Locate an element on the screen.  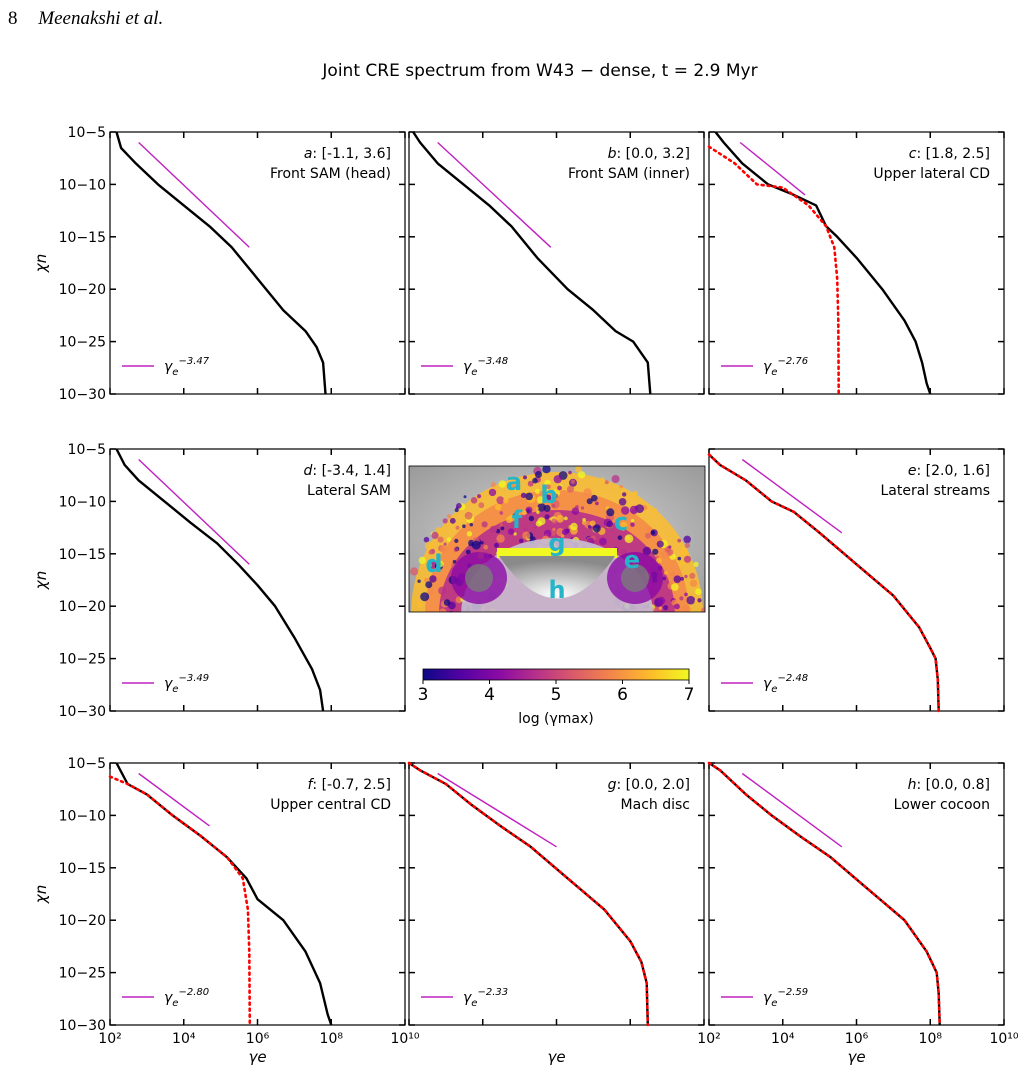
inset-colormap-field is located at coordinates (557, 539).